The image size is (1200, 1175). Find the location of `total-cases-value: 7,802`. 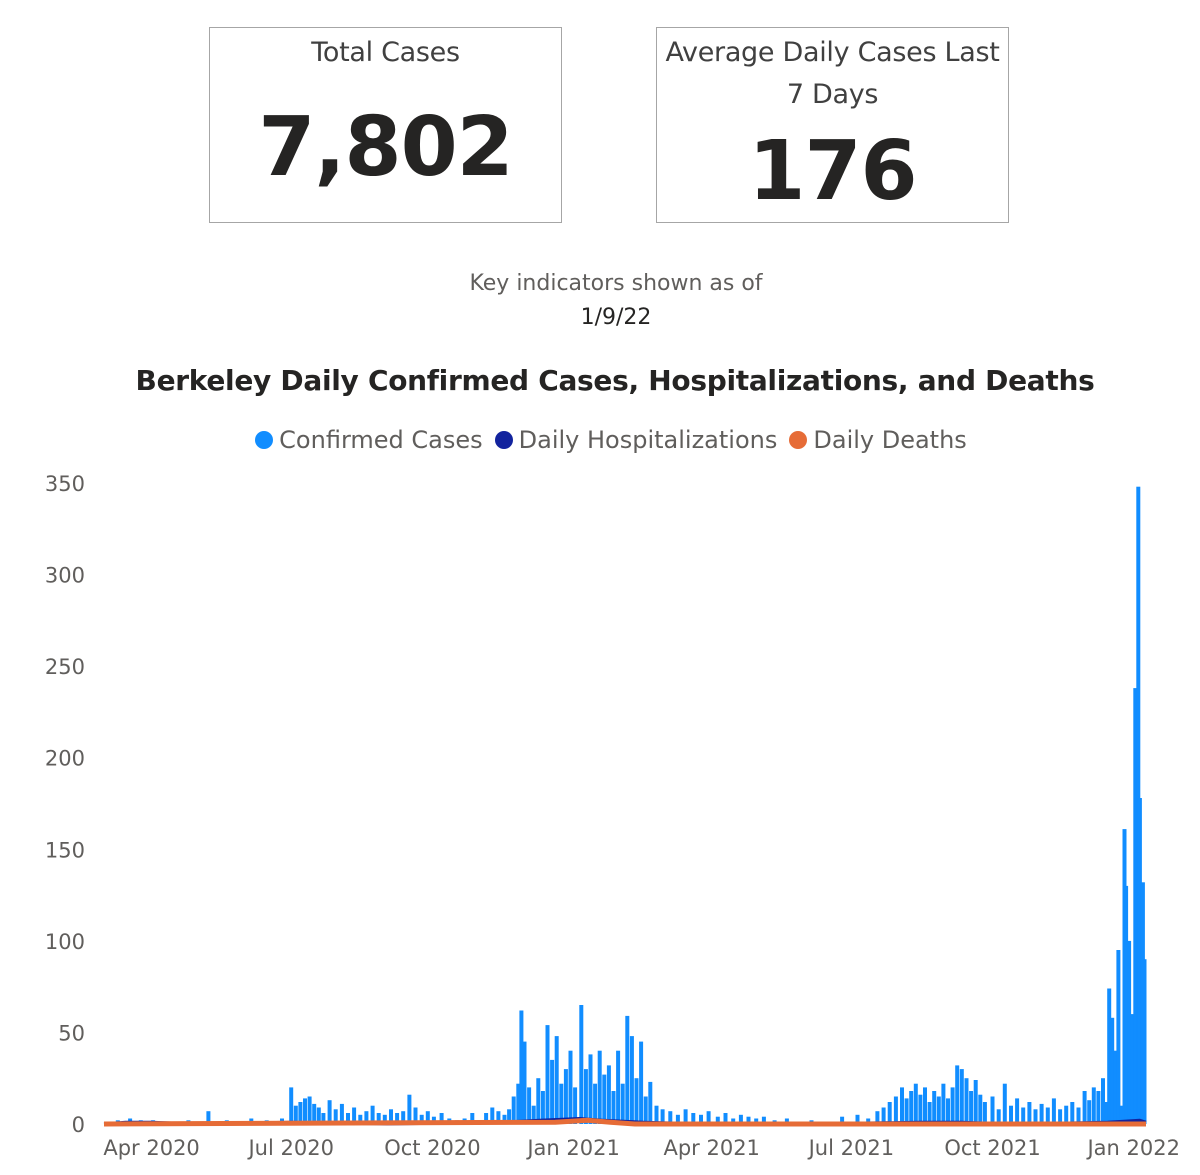

total-cases-value: 7,802 is located at coordinates (385, 147).